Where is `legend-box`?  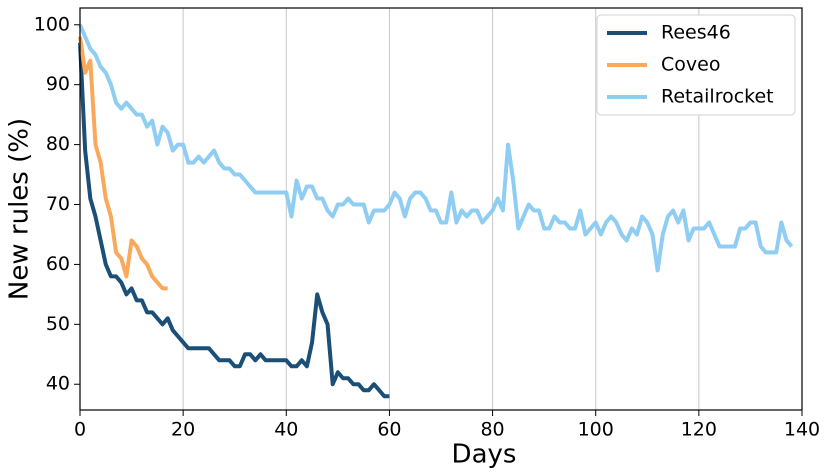 legend-box is located at coordinates (696, 65).